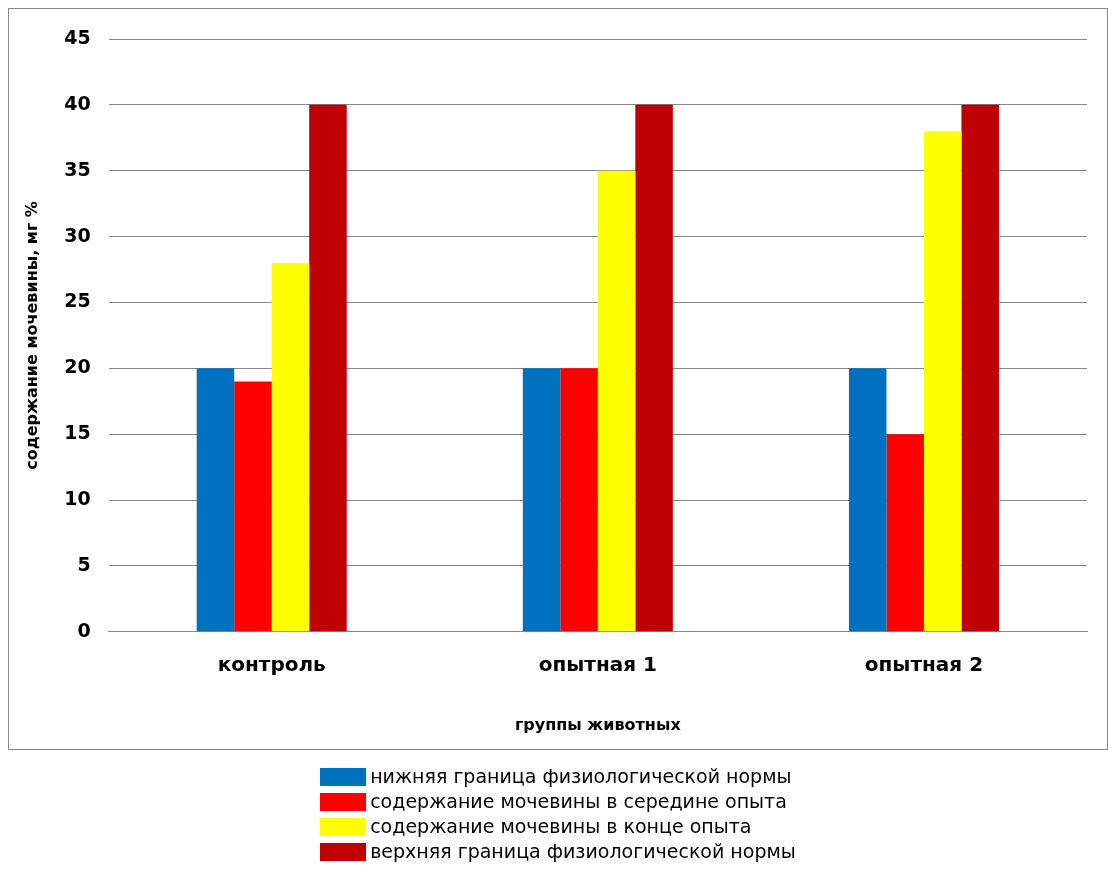 This screenshot has height=873, width=1108. Describe the element at coordinates (77, 366) in the screenshot. I see `y-tick-label: 20` at that location.